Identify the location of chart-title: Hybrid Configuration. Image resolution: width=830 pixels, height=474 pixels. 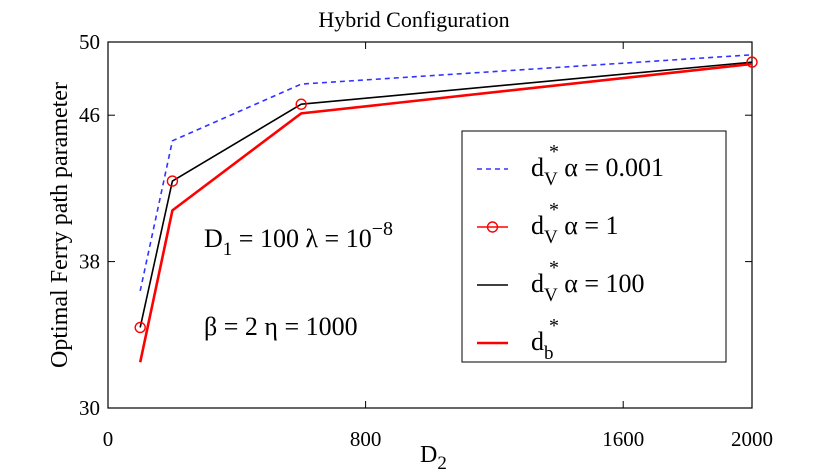
(413, 19).